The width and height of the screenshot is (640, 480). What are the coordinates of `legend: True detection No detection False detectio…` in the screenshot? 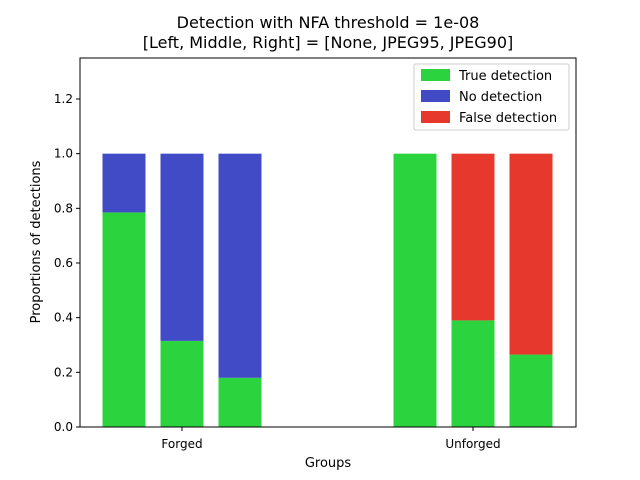 It's located at (491, 97).